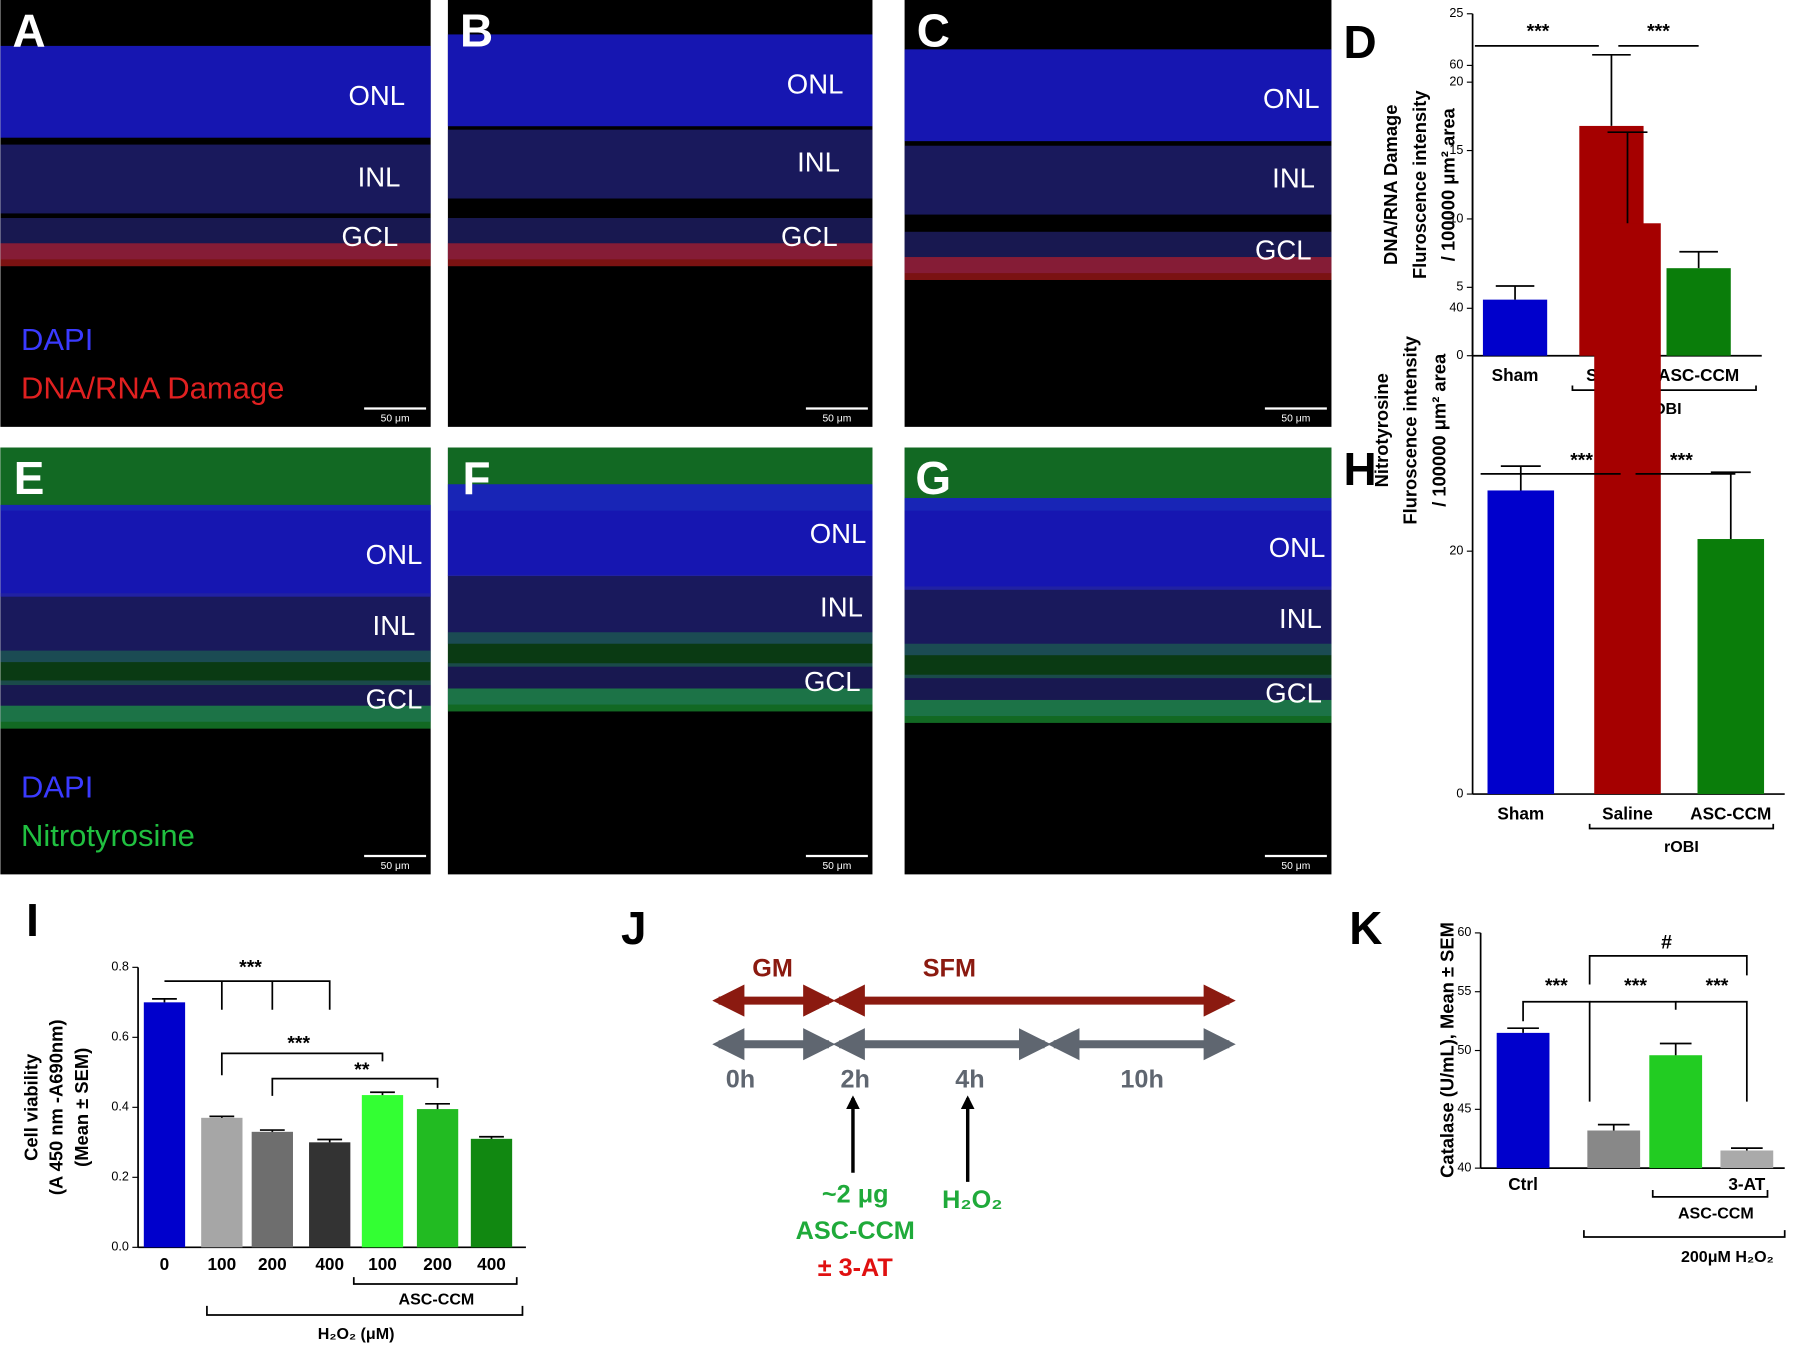 The height and width of the screenshot is (1346, 1800). Describe the element at coordinates (120, 967) in the screenshot. I see `y-tick-label: 0.8` at that location.